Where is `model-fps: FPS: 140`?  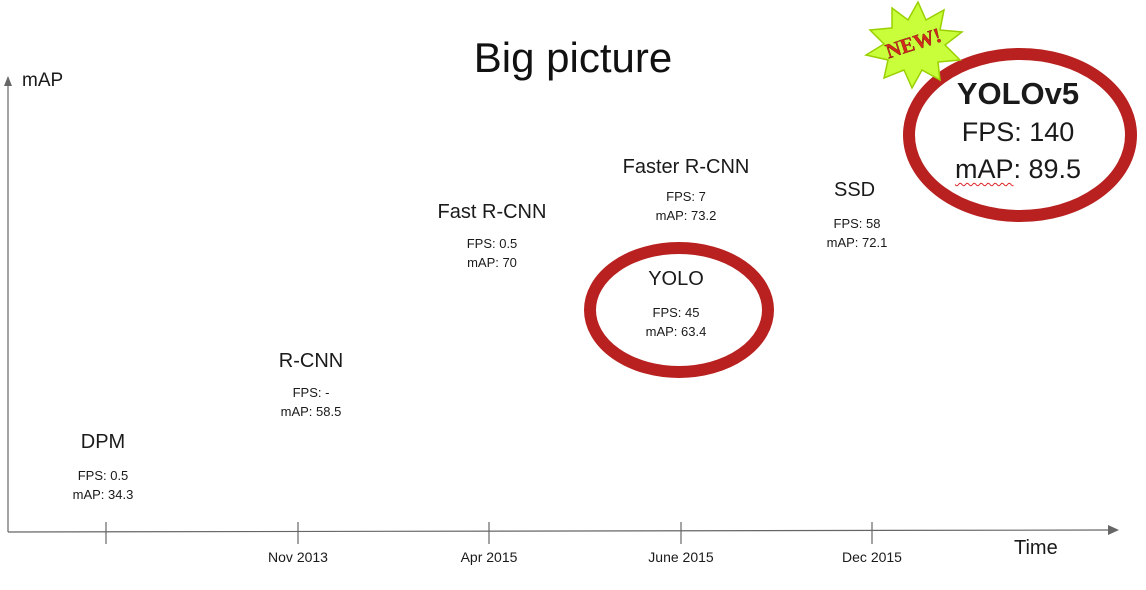 model-fps: FPS: 140 is located at coordinates (1018, 132).